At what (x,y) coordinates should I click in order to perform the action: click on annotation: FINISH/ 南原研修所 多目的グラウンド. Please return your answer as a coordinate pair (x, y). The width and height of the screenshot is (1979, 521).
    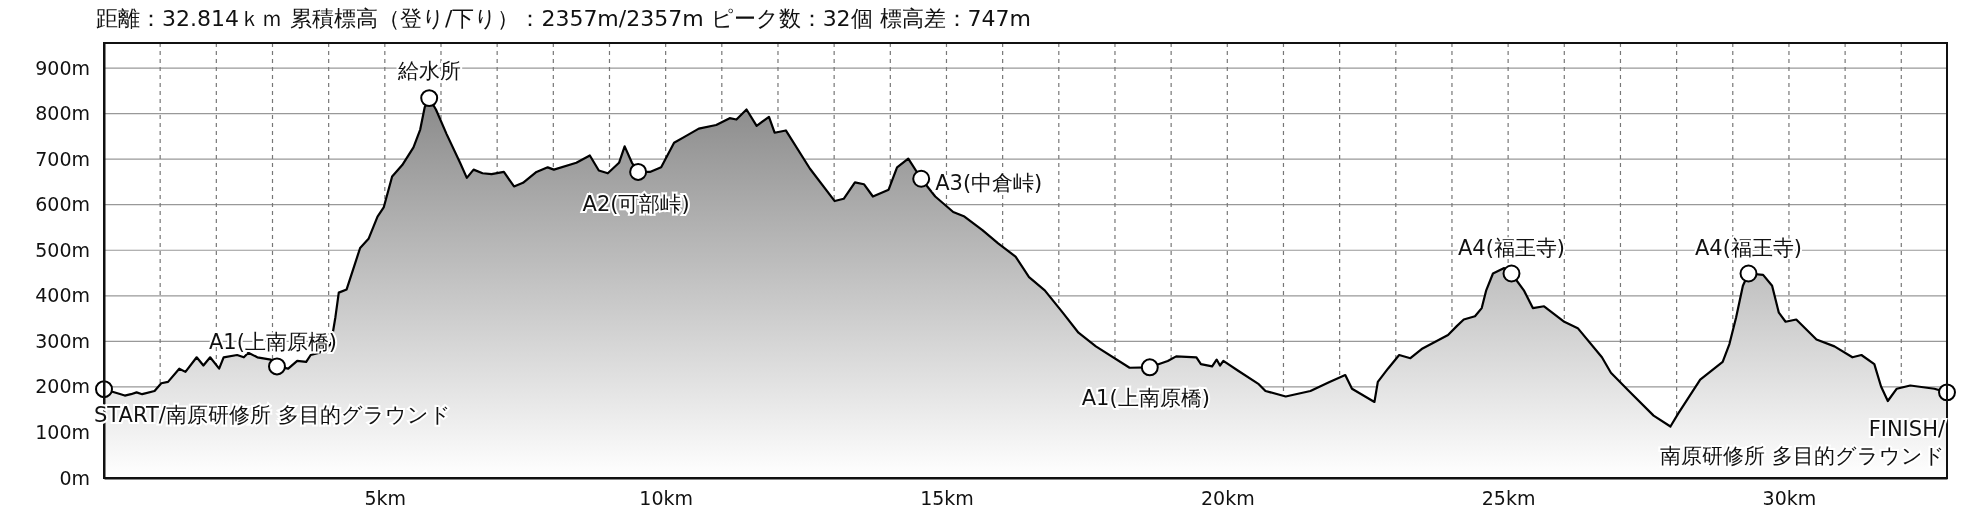
    Looking at the image, I should click on (1803, 443).